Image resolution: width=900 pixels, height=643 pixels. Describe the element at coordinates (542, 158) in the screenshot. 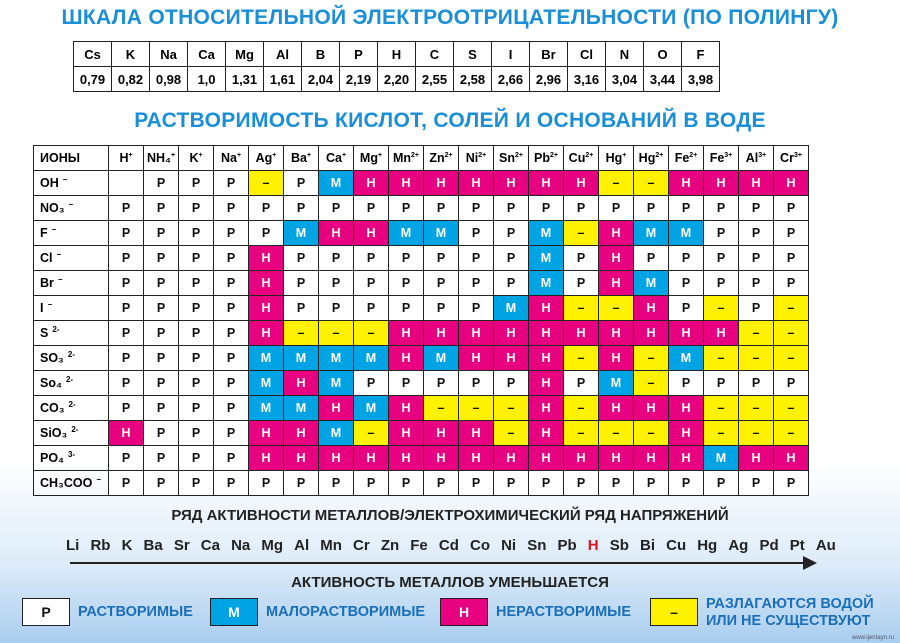

I see `cation-symbol: Pb` at that location.